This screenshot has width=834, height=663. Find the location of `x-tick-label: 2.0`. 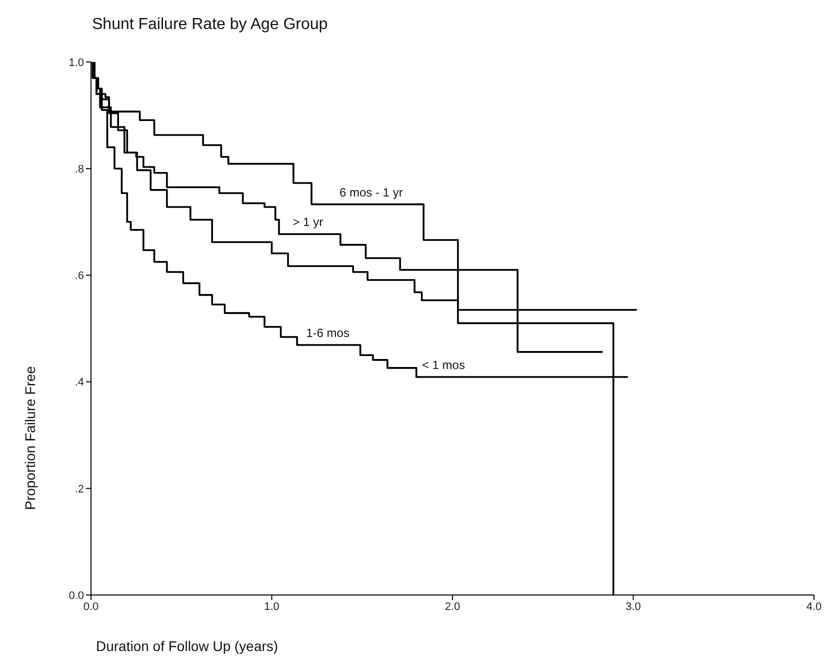

x-tick-label: 2.0 is located at coordinates (452, 606).